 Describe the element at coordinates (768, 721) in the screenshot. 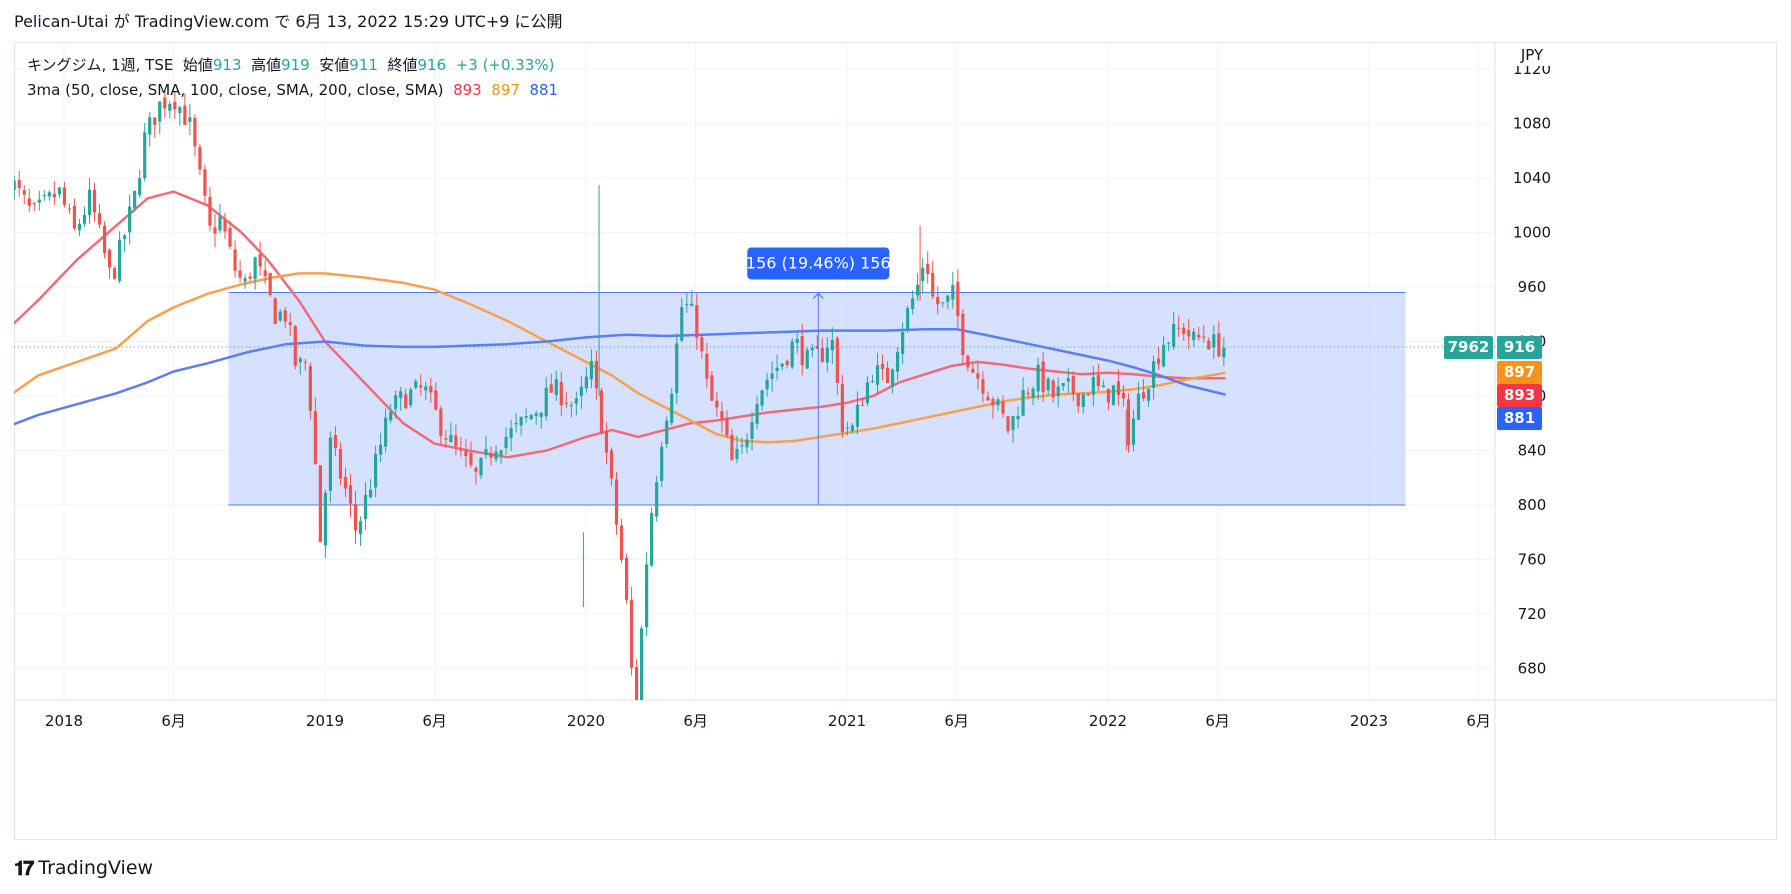

I see `time-axis: 2018 6月 2019 6月 2020 6月 2021 6月 2022 6月 2023 6月` at that location.